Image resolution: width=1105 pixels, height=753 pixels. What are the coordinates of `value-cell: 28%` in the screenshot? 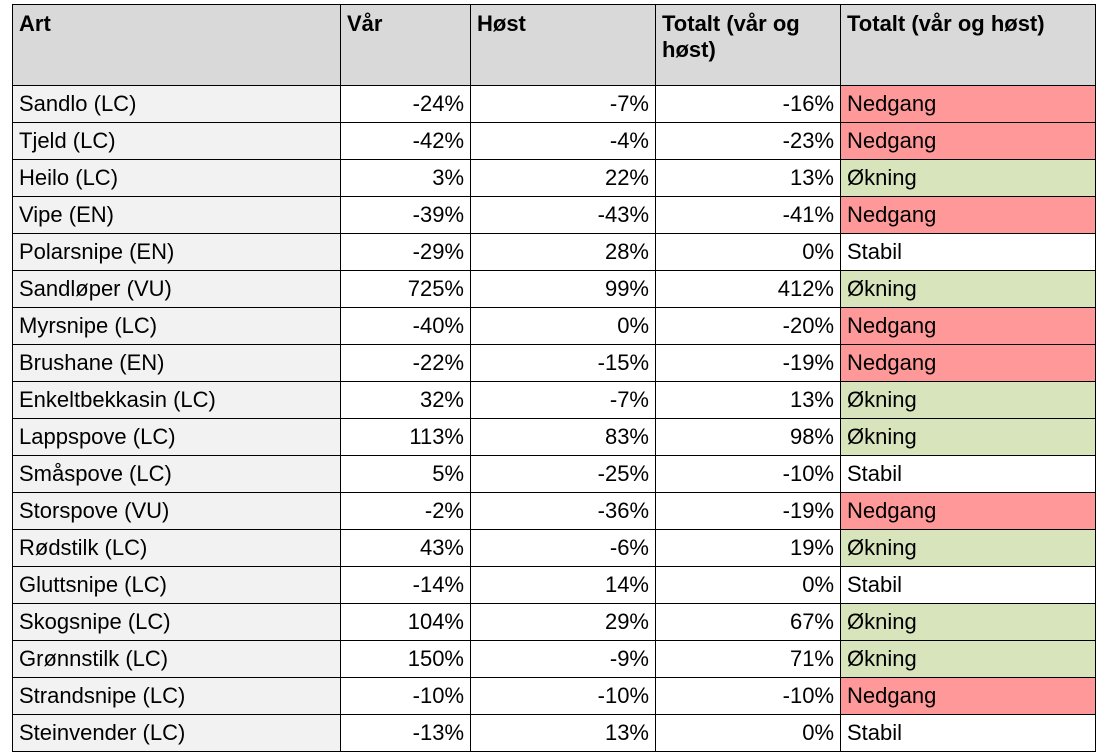 It's located at (563, 252).